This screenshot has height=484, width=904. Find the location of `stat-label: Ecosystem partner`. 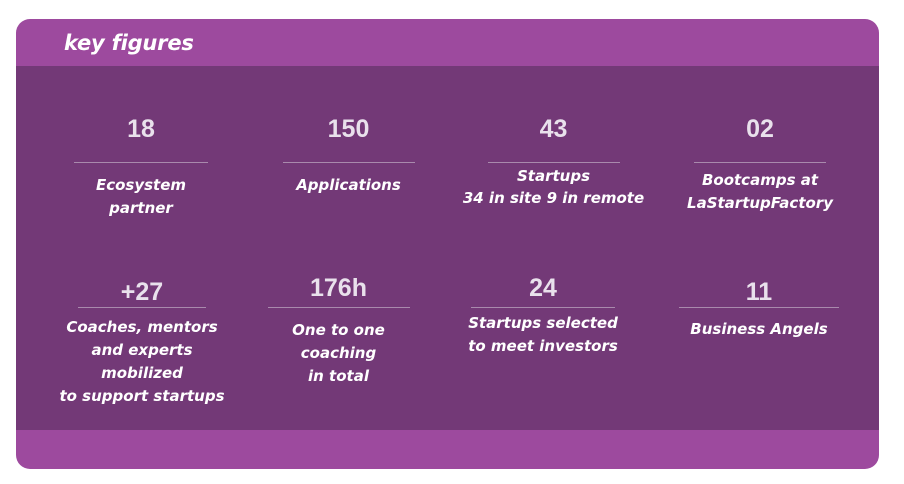

stat-label: Ecosystem partner is located at coordinates (141, 196).